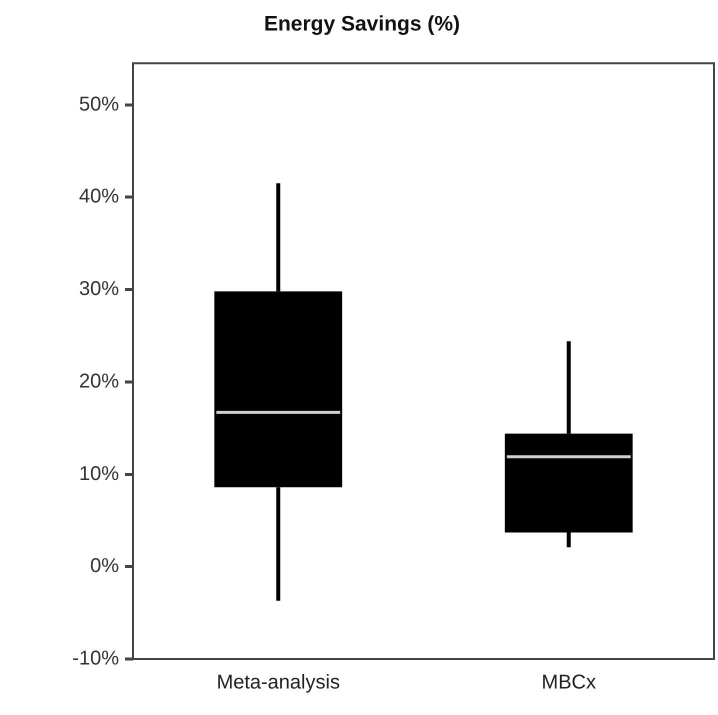 Image resolution: width=718 pixels, height=715 pixels. What do you see at coordinates (569, 683) in the screenshot?
I see `x-tick-label: MBCx` at bounding box center [569, 683].